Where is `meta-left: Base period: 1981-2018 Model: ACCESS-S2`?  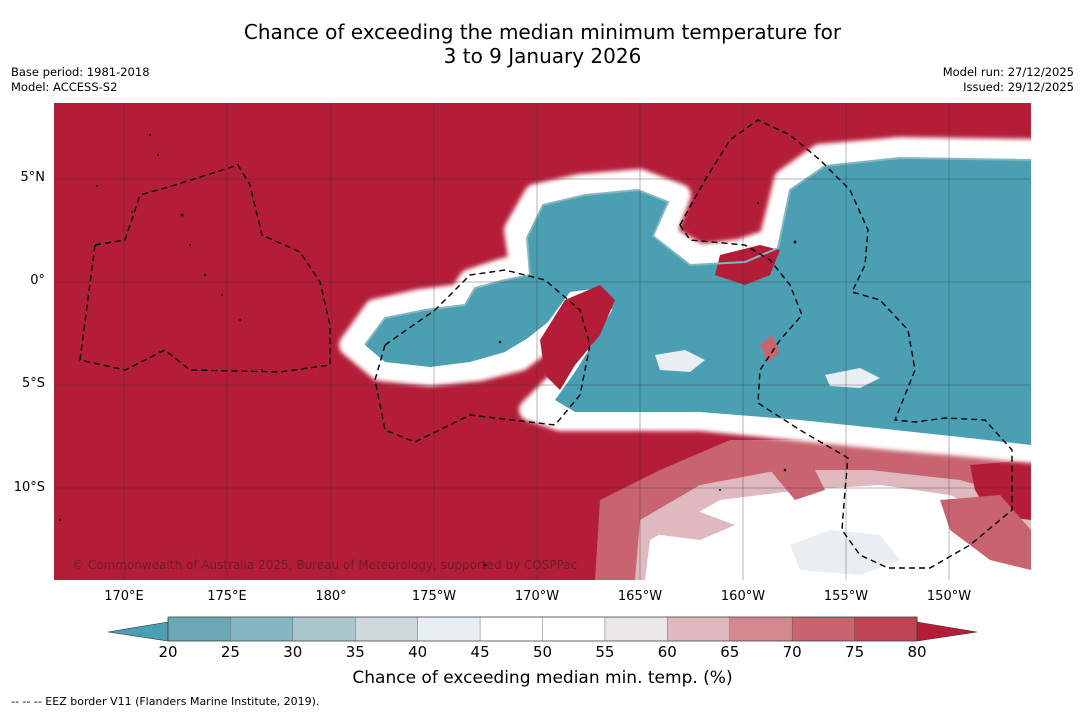
meta-left: Base period: 1981-2018 Model: ACCESS-S2 is located at coordinates (80, 79).